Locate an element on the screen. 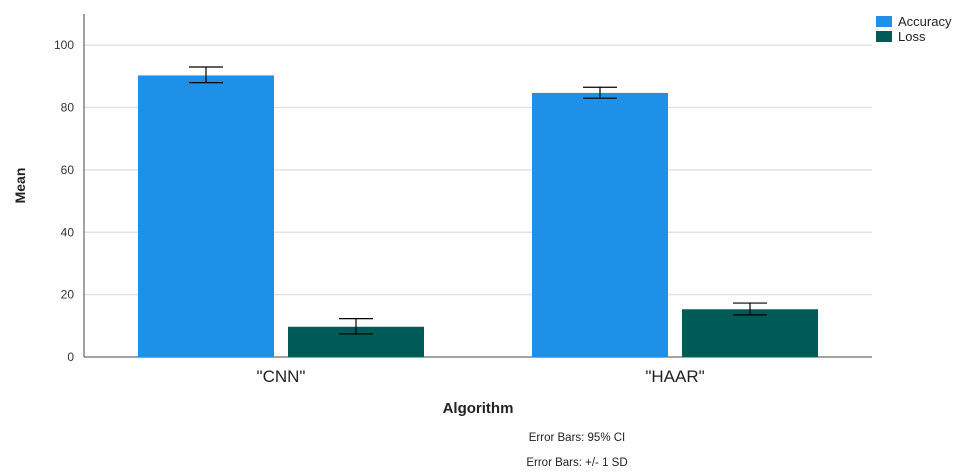  footnote: Error Bars: +/- 1 SD is located at coordinates (576, 463).